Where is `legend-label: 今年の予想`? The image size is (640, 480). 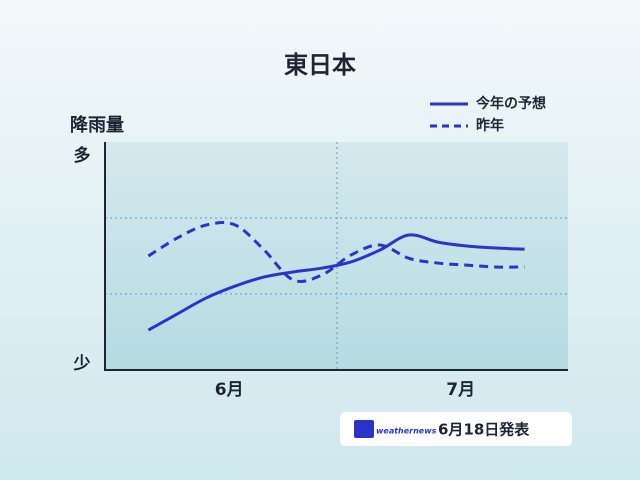
legend-label: 今年の予想 is located at coordinates (510, 103).